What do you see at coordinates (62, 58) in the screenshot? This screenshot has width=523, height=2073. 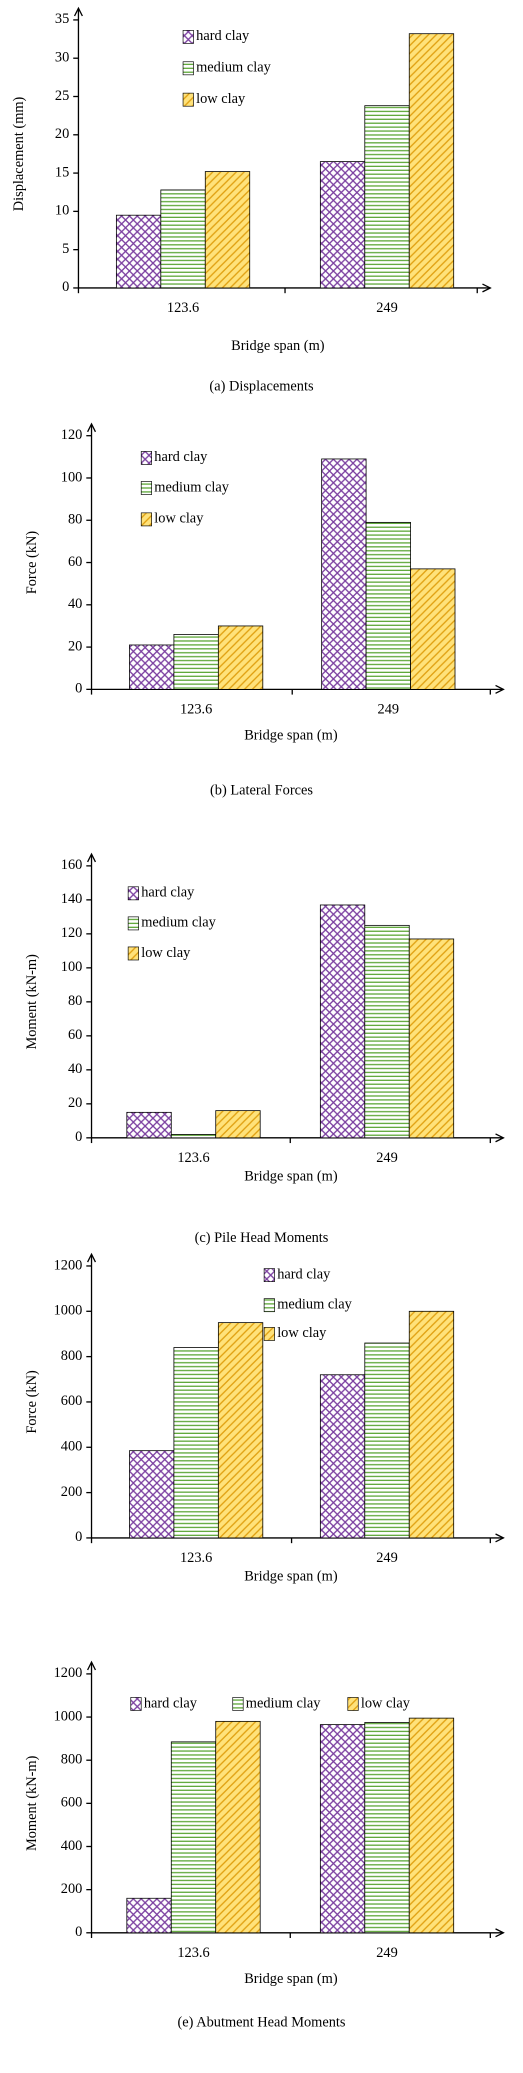 I see `y-tick-label: 30` at bounding box center [62, 58].